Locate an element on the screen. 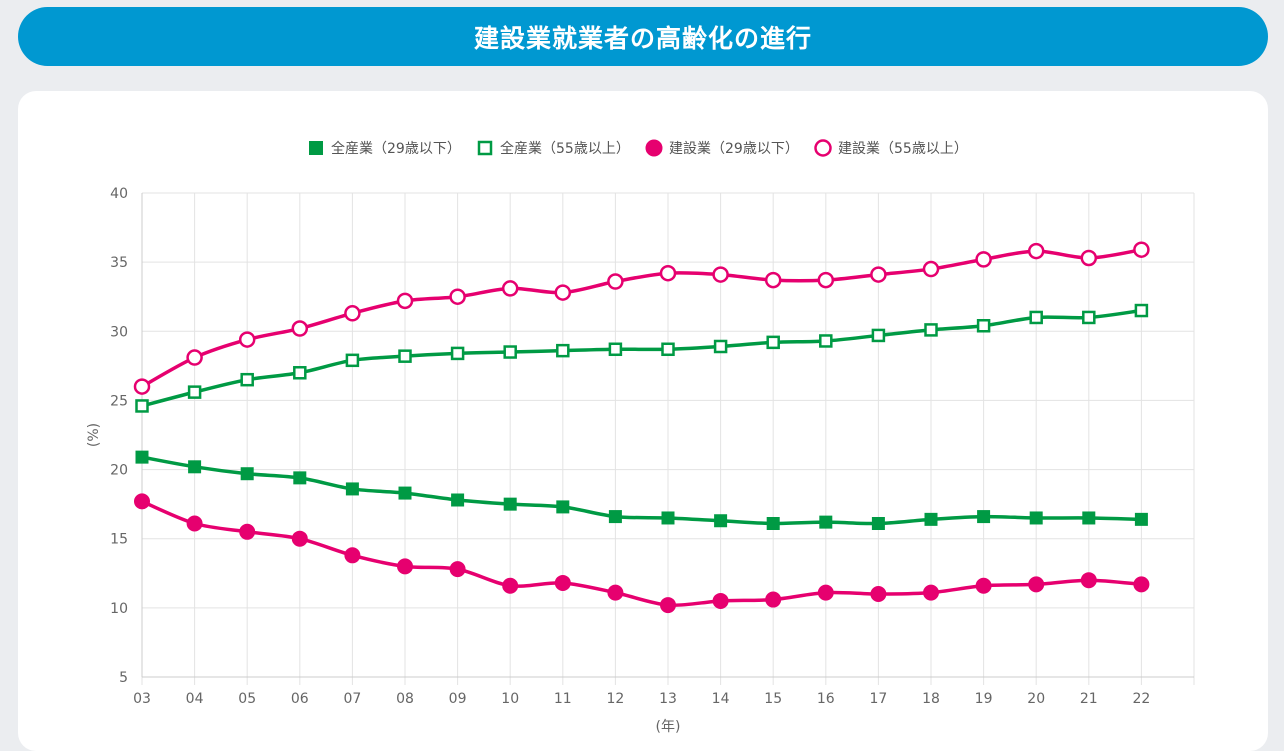 This screenshot has width=1284, height=751. y-tick-label: 40 is located at coordinates (119, 194).